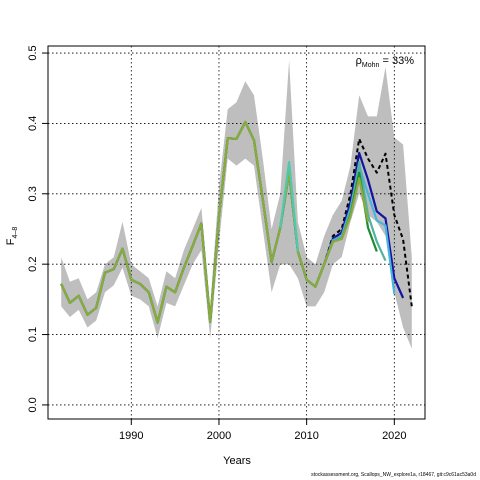 Image resolution: width=480 pixels, height=480 pixels. What do you see at coordinates (237, 461) in the screenshot?
I see `x-axis-title: Years` at bounding box center [237, 461].